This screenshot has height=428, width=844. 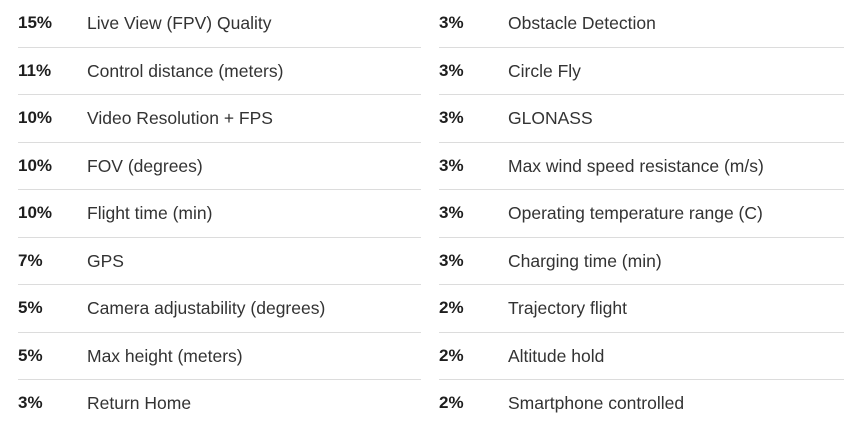 What do you see at coordinates (635, 213) in the screenshot?
I see `criterion-label: Operating temperature range (C)` at bounding box center [635, 213].